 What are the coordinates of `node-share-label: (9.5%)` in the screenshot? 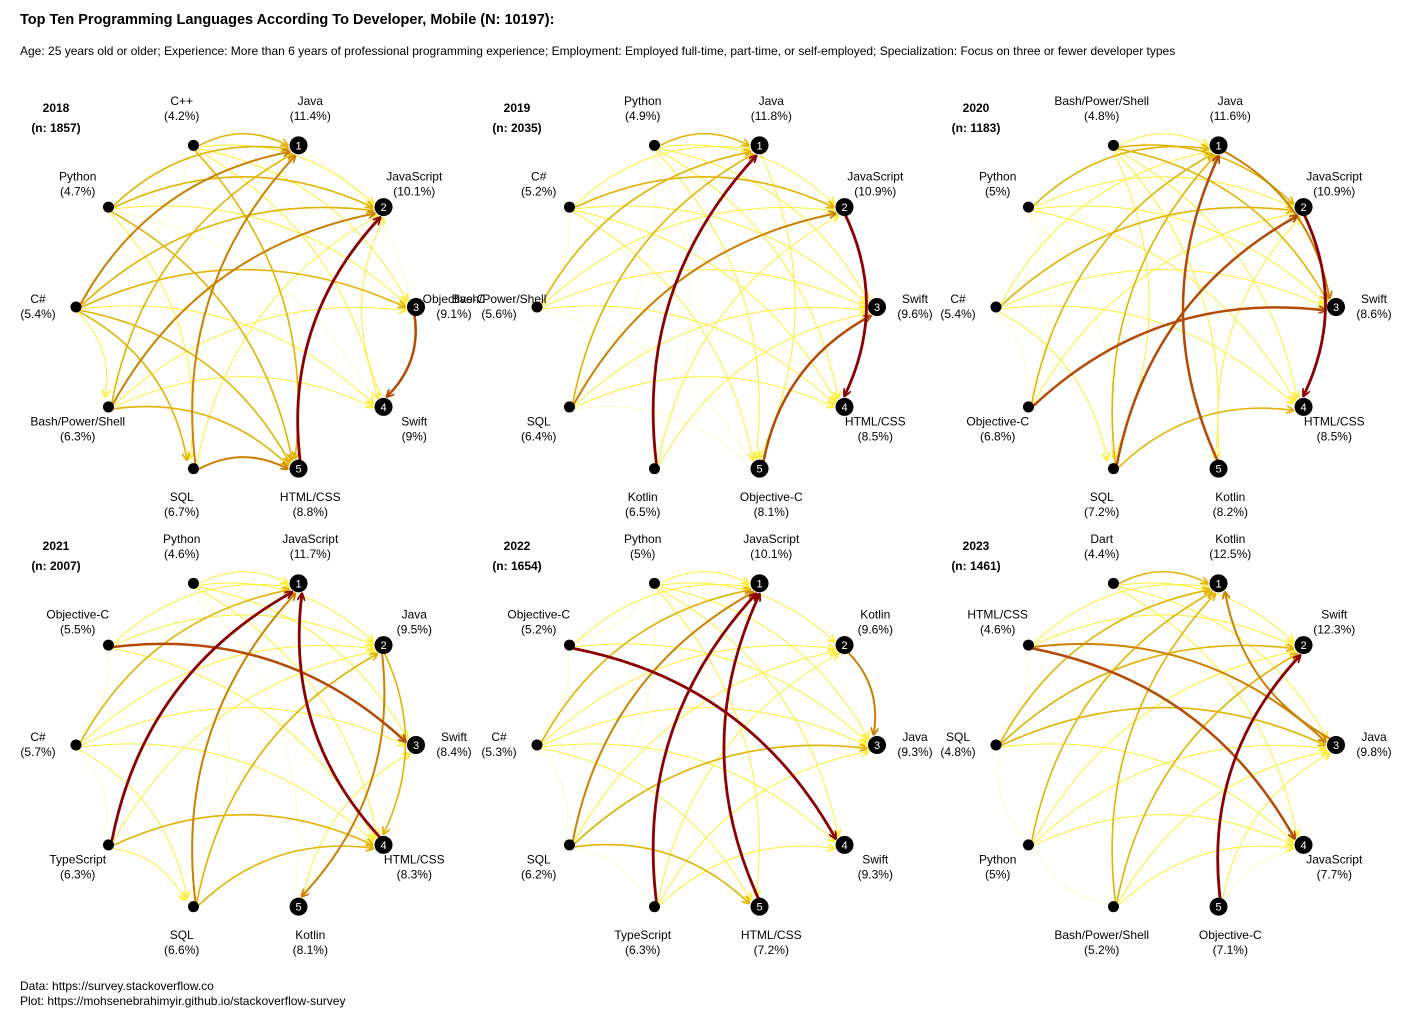 It's located at (414, 630).